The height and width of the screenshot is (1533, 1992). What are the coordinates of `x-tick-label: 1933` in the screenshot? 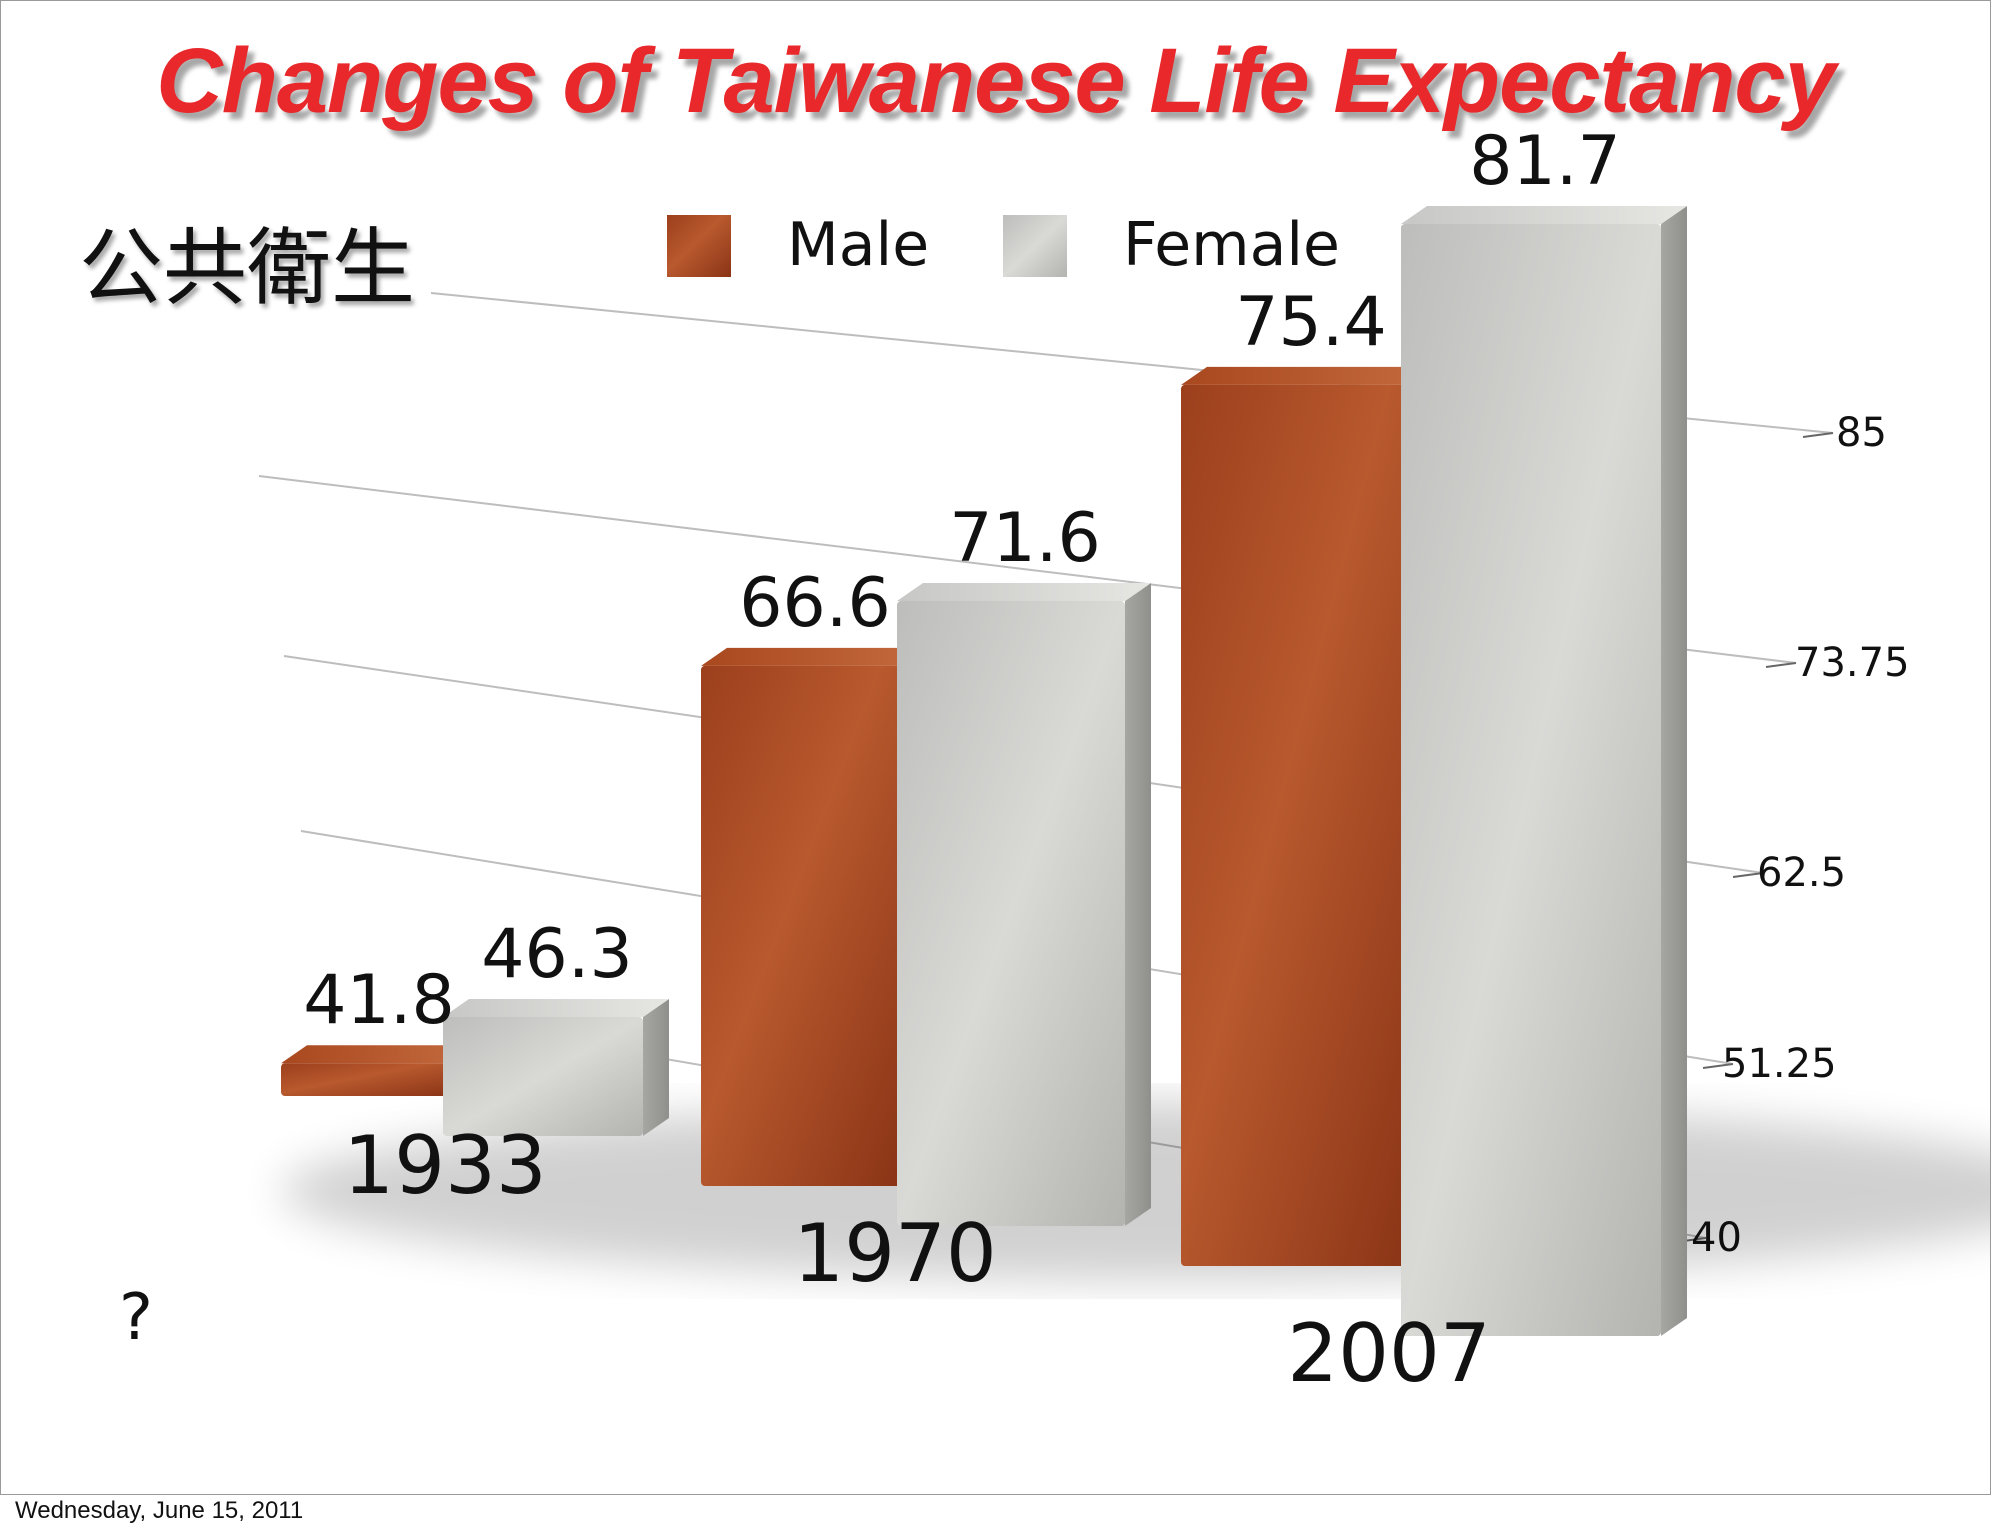 It's located at (445, 1165).